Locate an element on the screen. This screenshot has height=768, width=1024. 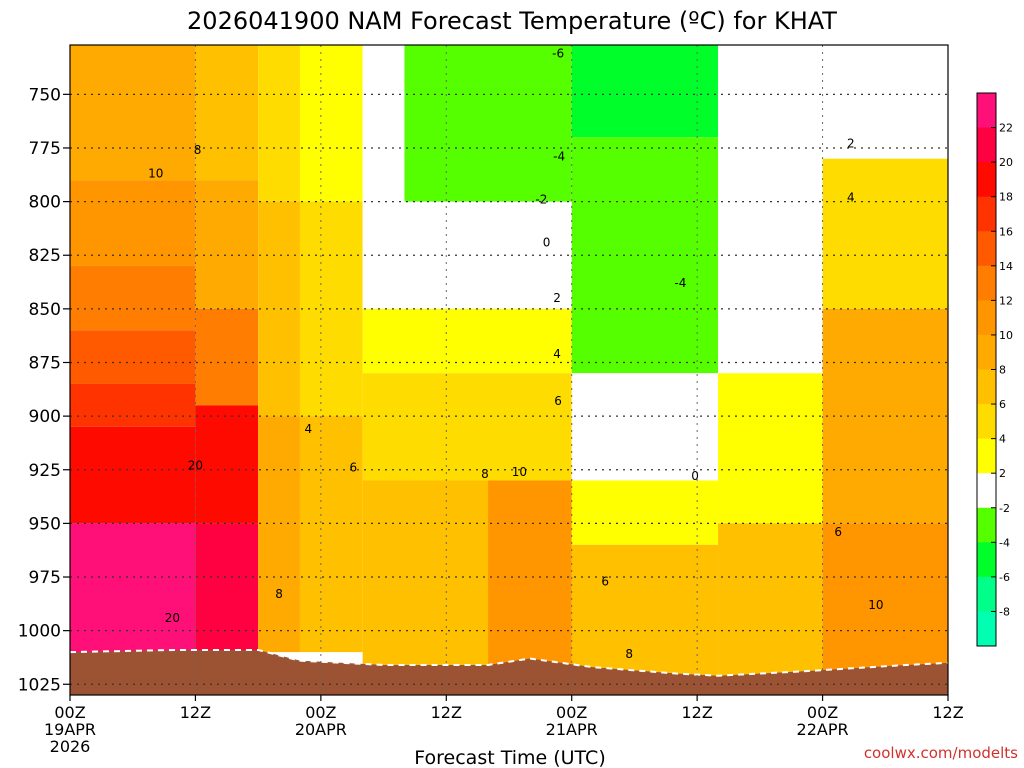
colorbar-label: 14 is located at coordinates (1006, 266).